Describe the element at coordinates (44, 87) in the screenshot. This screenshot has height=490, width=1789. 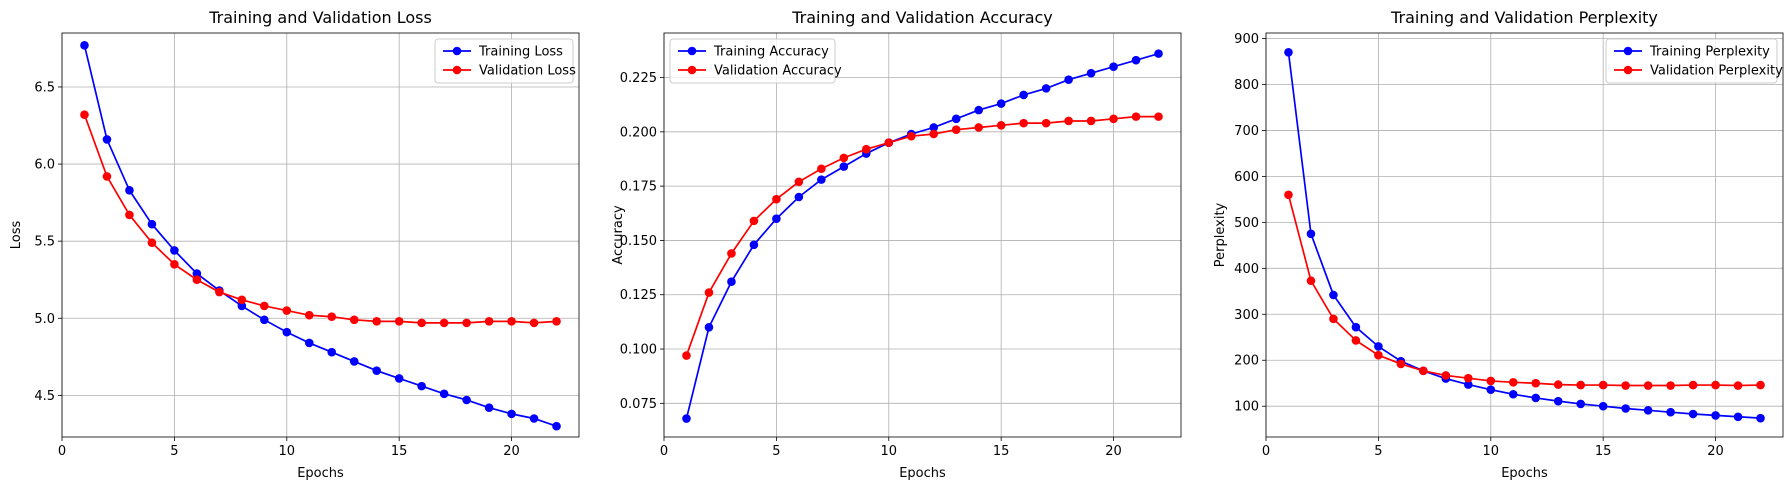
I see `y-tick-label: 6.5` at that location.